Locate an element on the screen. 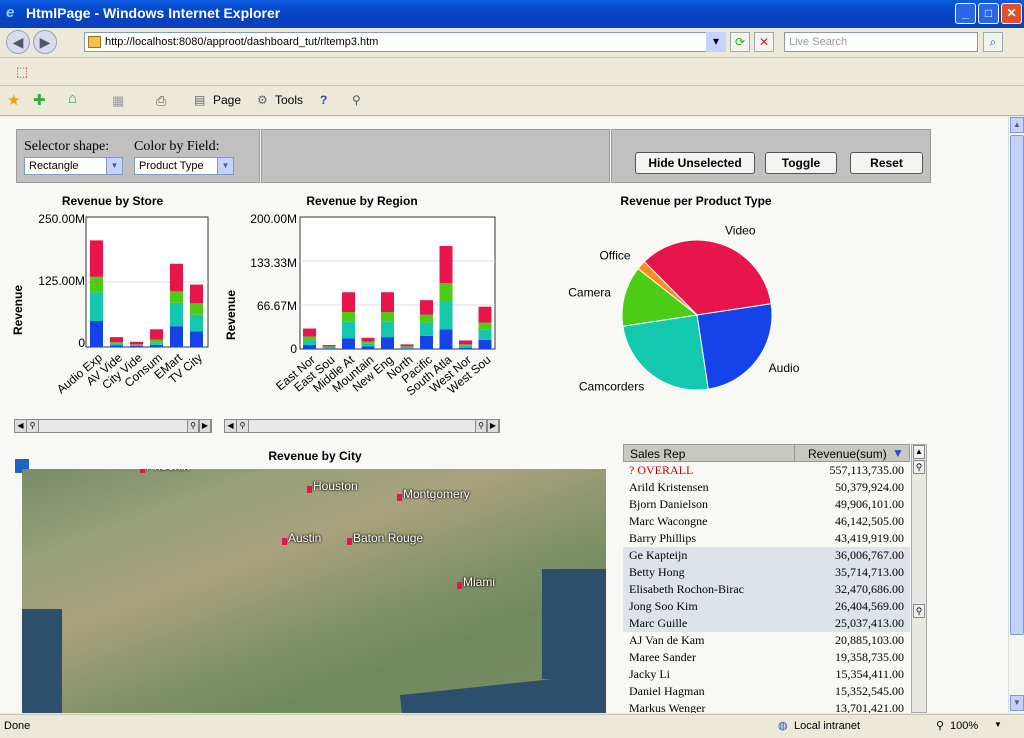 The height and width of the screenshot is (738, 1024). tools-menu: Tools is located at coordinates (289, 100).